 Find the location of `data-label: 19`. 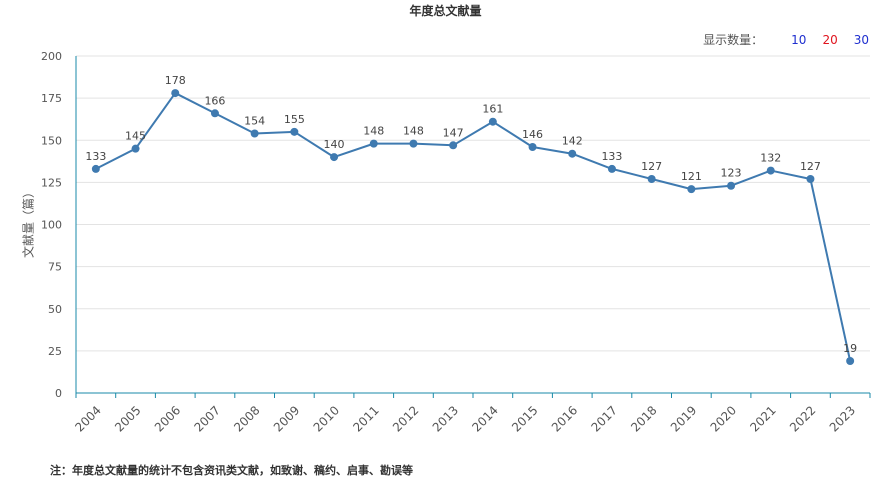

data-label: 19 is located at coordinates (850, 348).